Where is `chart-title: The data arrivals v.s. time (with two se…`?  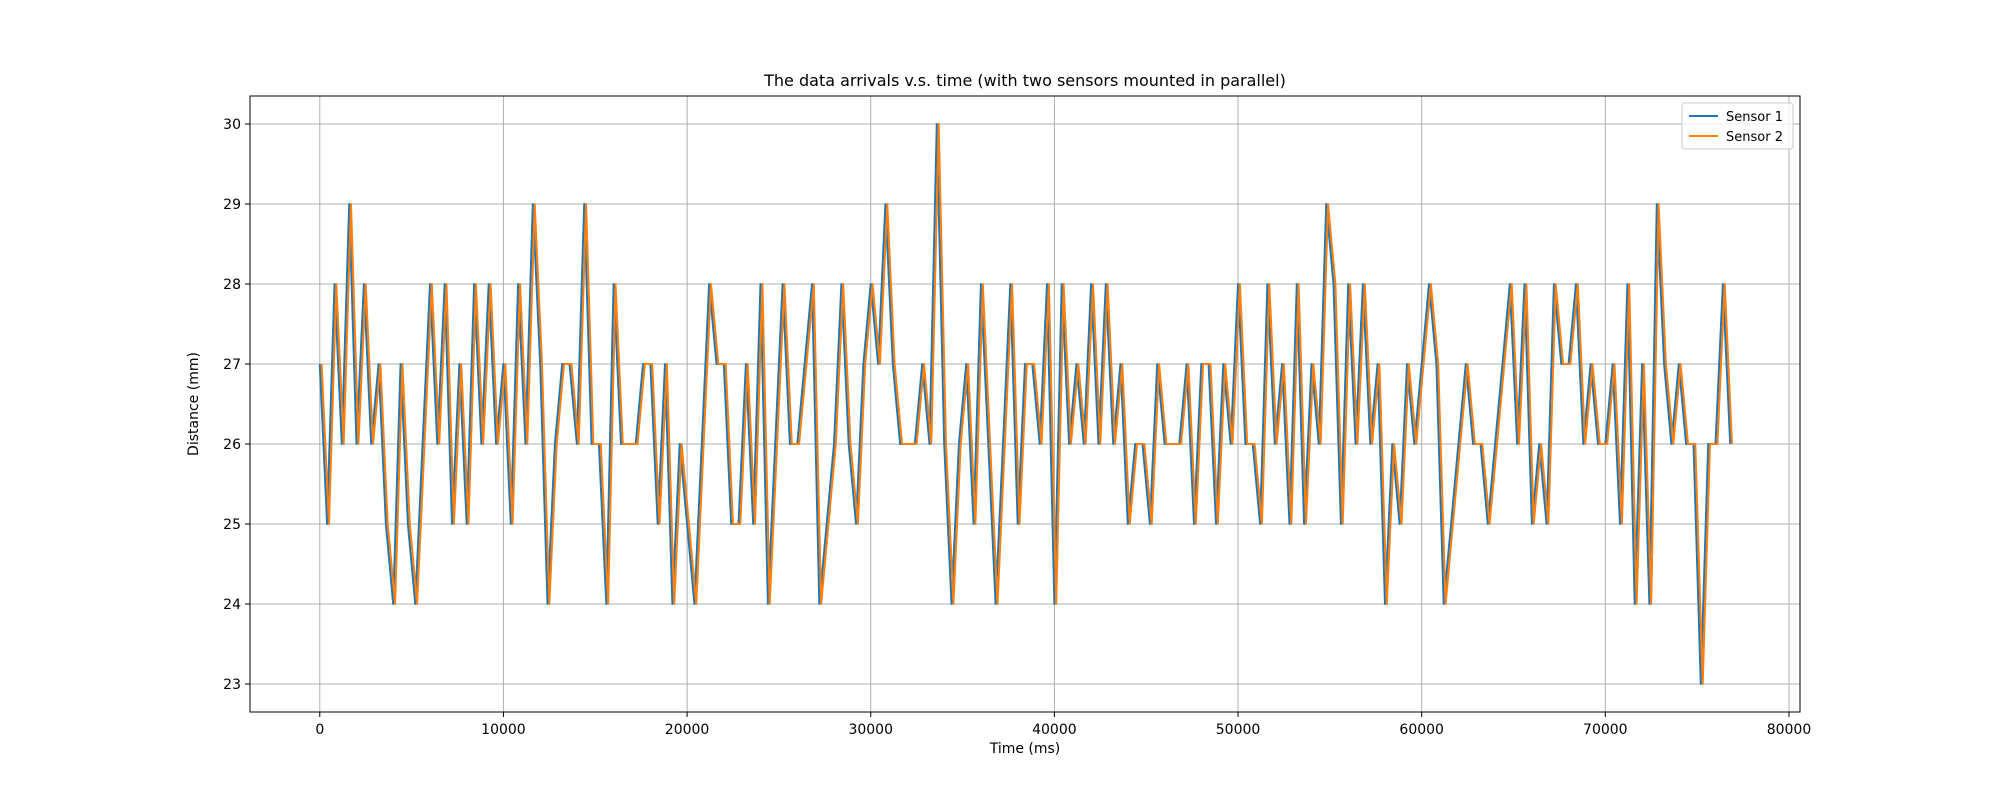 chart-title: The data arrivals v.s. time (with two se… is located at coordinates (1024, 80).